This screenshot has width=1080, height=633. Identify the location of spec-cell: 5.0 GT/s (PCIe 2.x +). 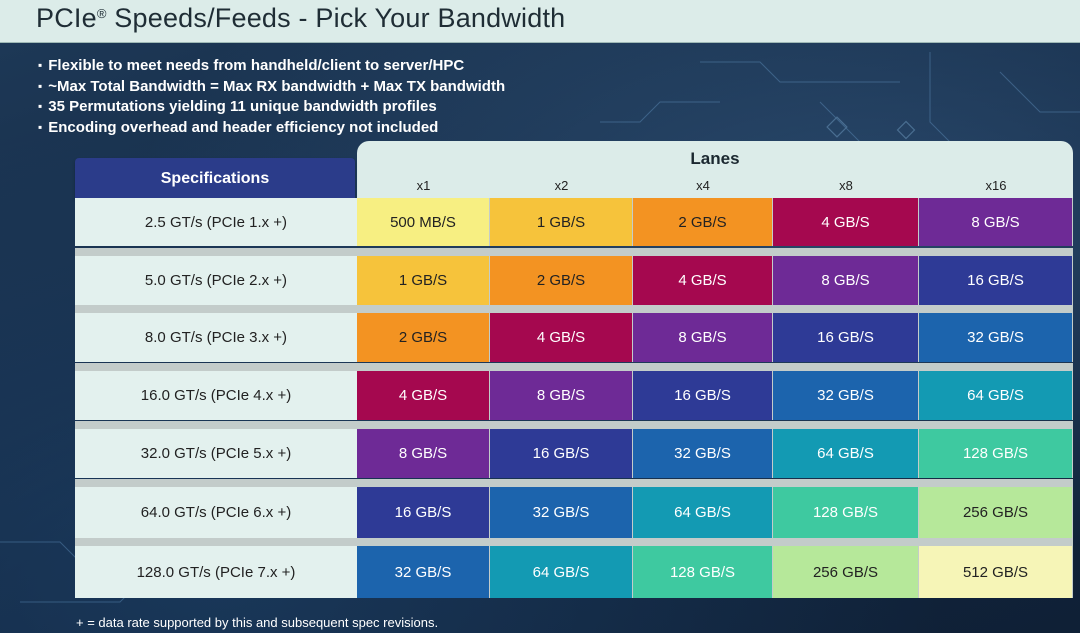
(216, 280).